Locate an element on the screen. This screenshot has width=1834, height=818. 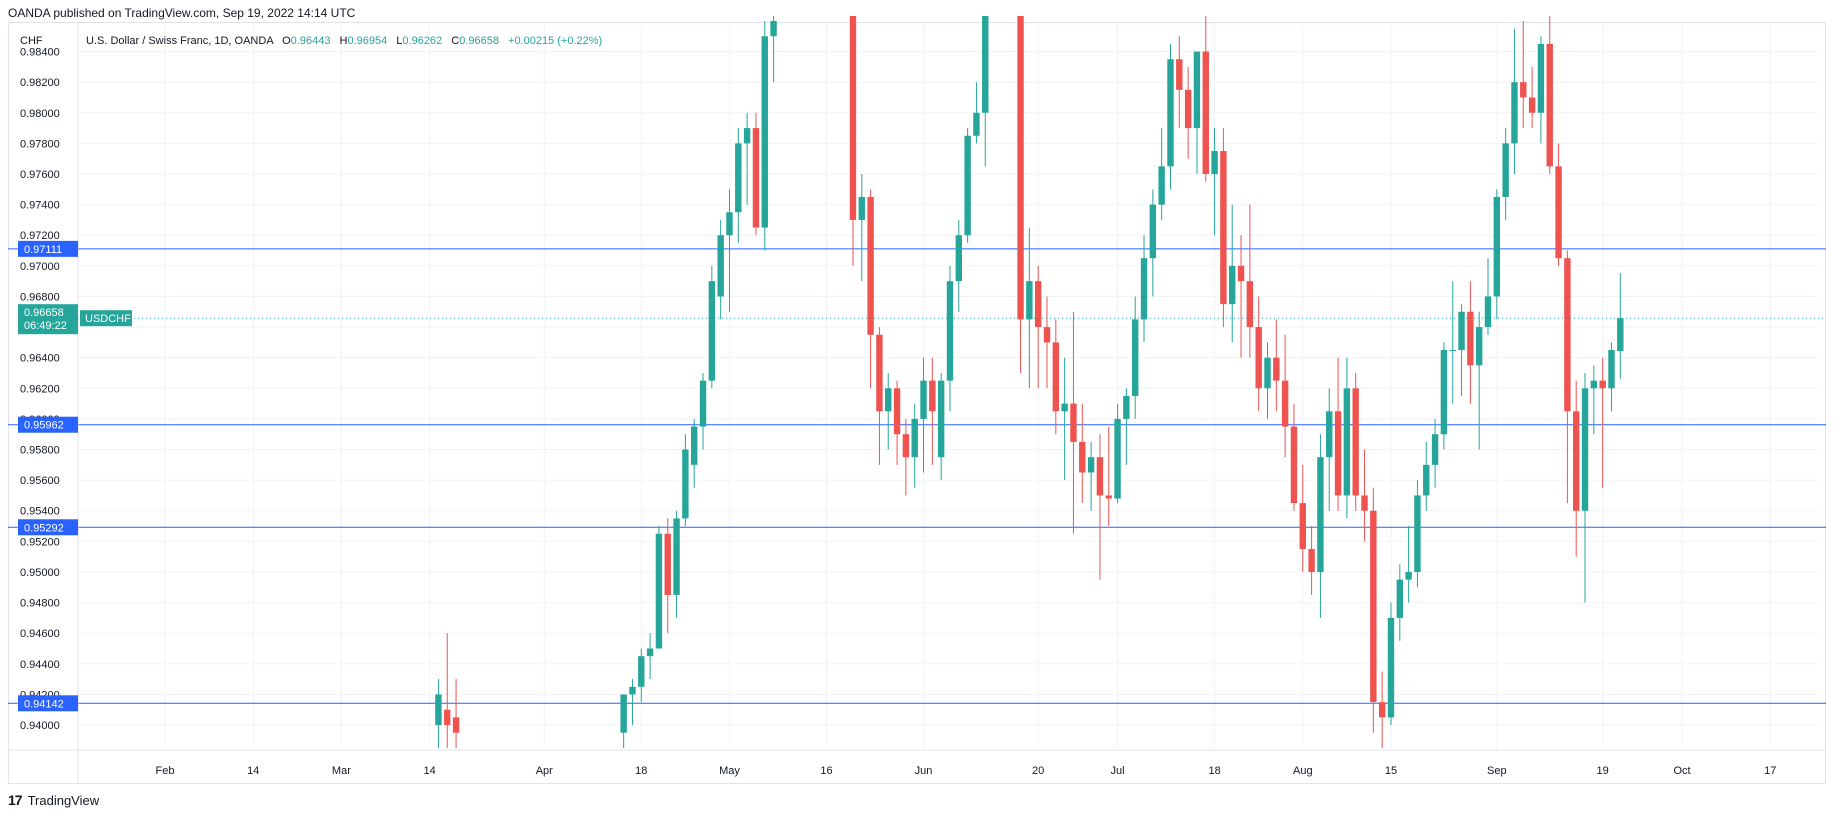
price-badge-countdown: 06:49:22 is located at coordinates (45, 326).